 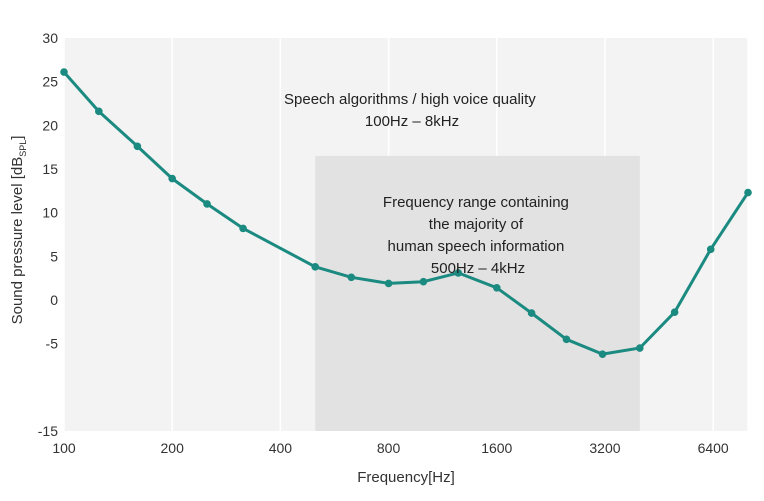 What do you see at coordinates (50, 82) in the screenshot?
I see `y-tick-label-25: 25` at bounding box center [50, 82].